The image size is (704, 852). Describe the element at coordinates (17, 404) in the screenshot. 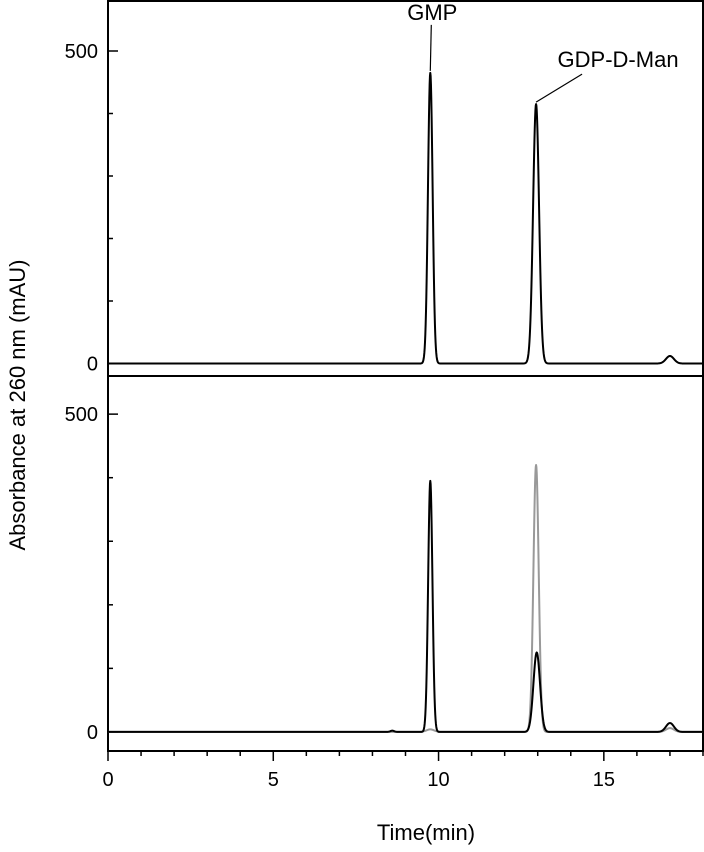

I see `y-axis-title: Absorbance at 260 nm (mAU)` at that location.